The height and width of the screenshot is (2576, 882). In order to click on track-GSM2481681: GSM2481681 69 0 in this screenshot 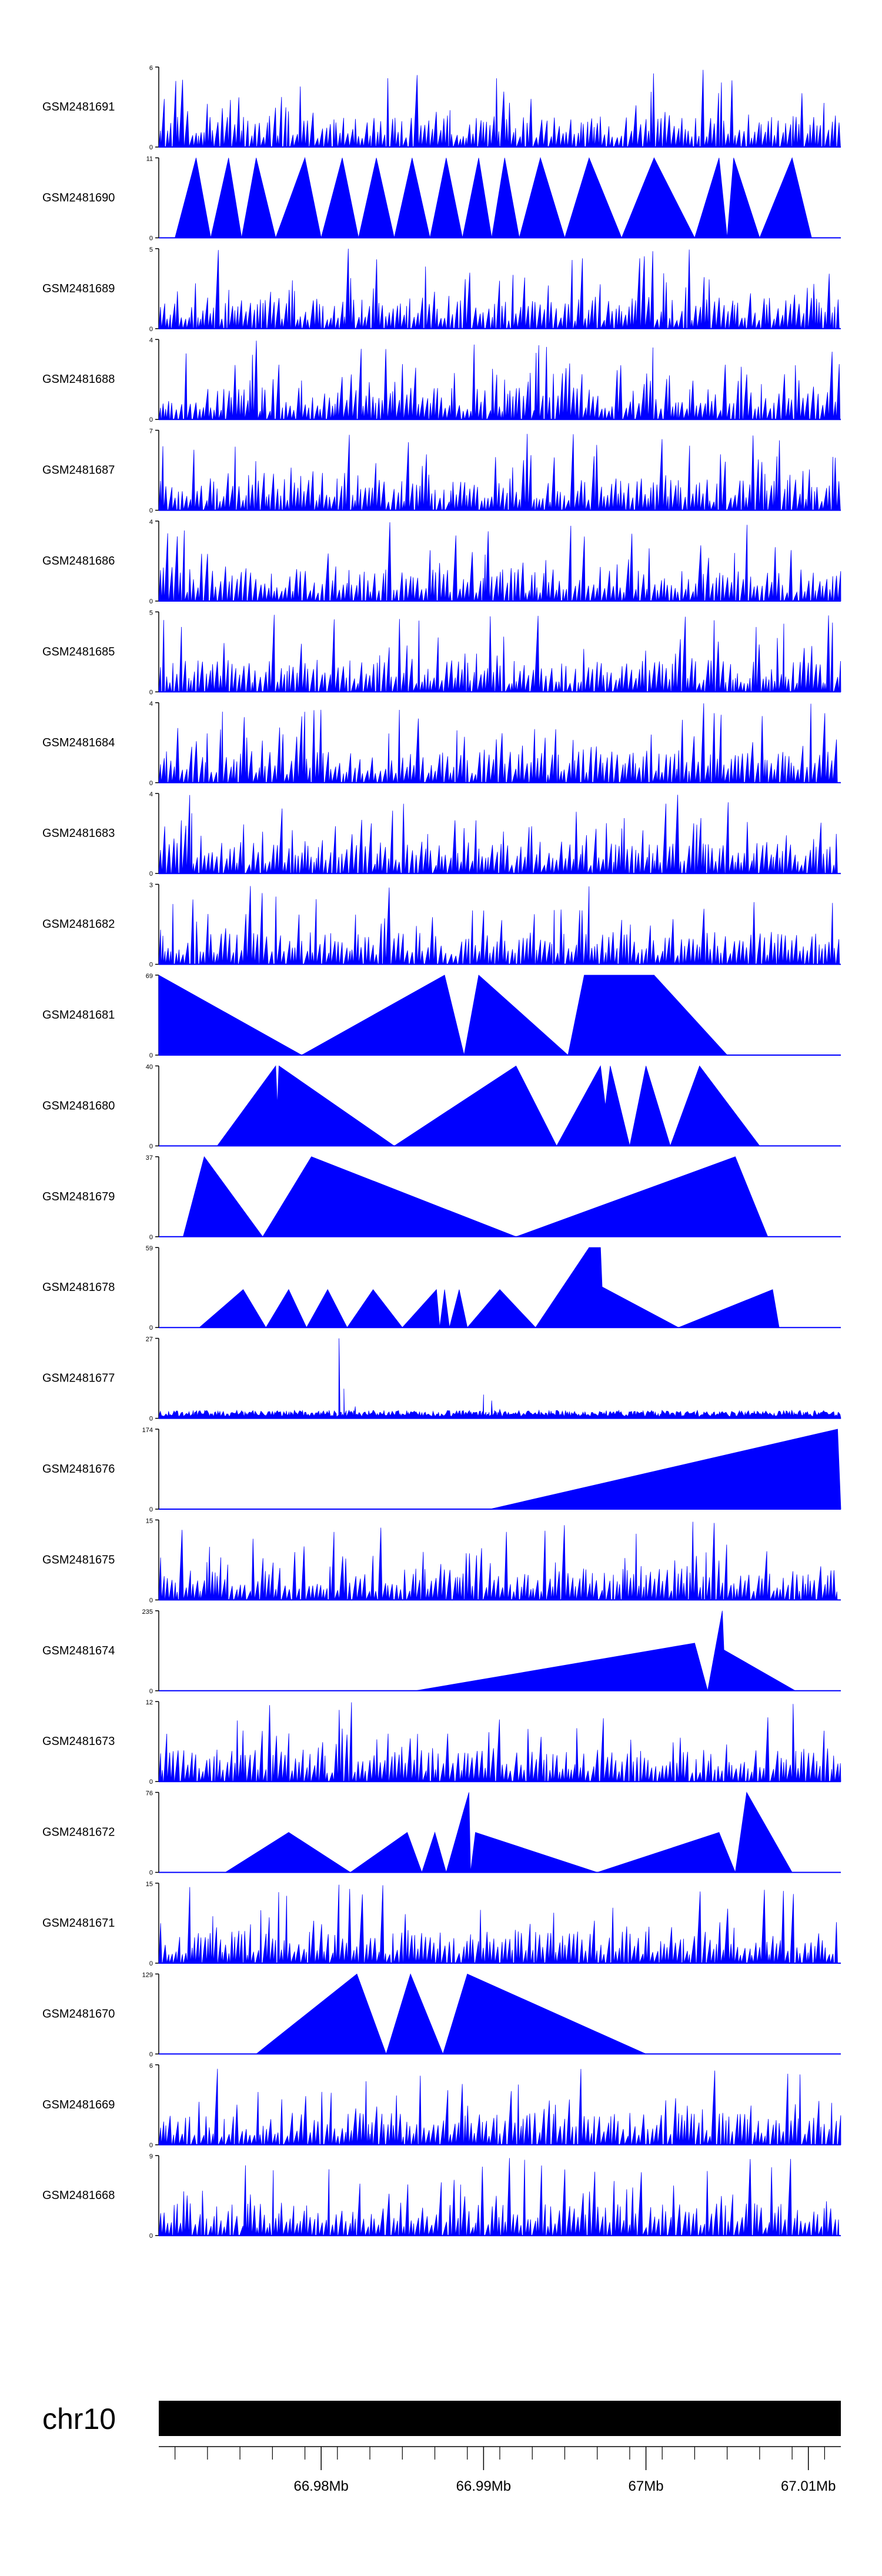, I will do `click(441, 1016)`.